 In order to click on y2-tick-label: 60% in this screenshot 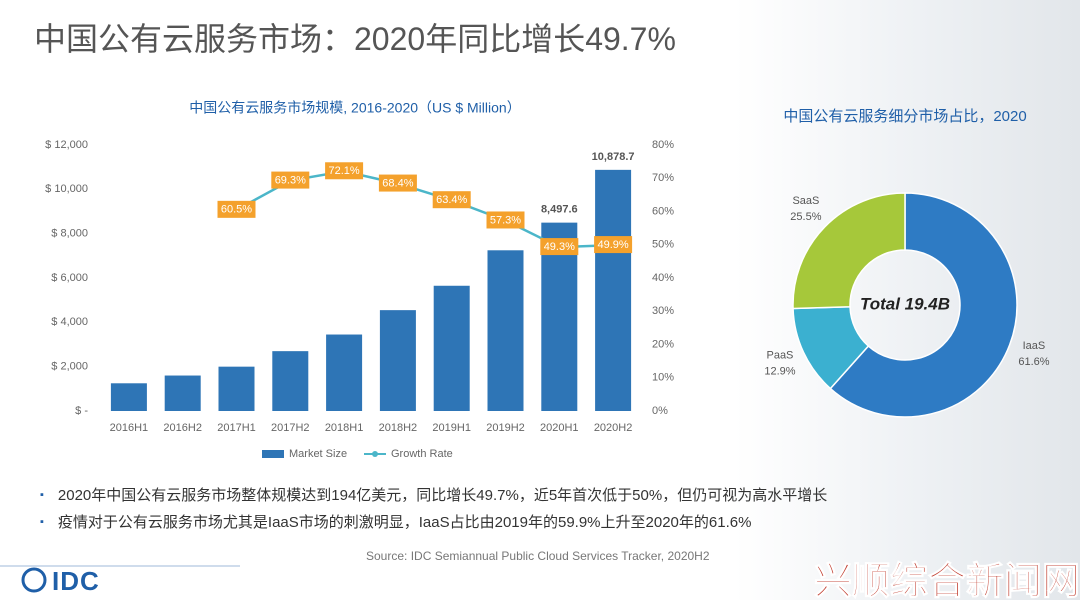, I will do `click(663, 211)`.